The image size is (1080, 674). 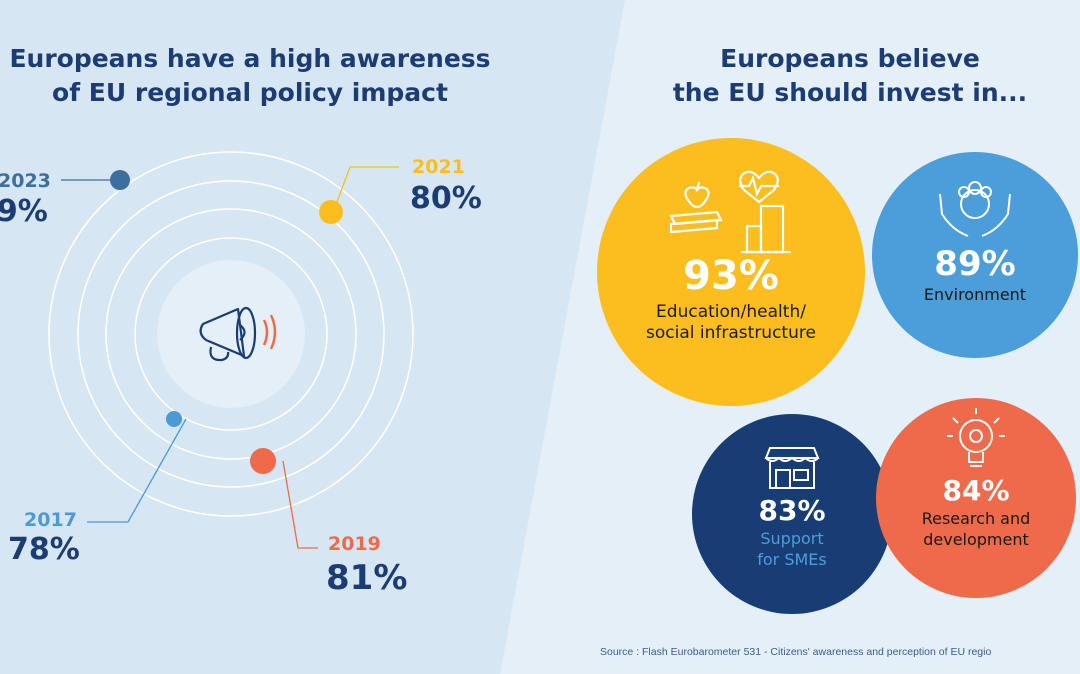 What do you see at coordinates (792, 510) in the screenshot?
I see `value-smes: 83%` at bounding box center [792, 510].